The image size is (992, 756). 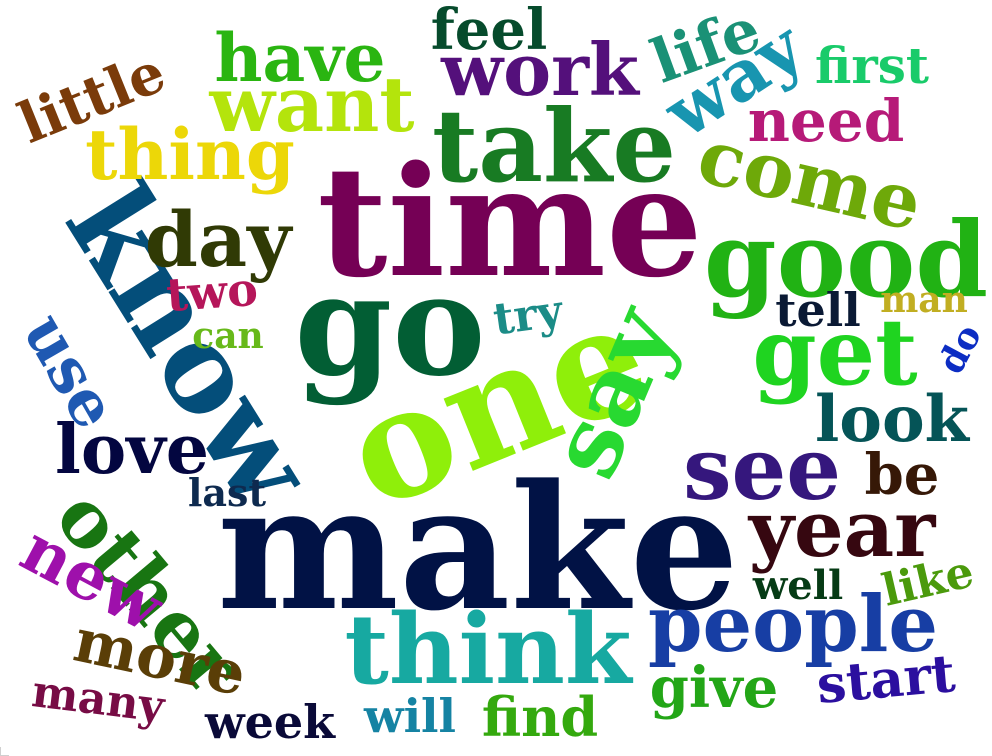 I want to click on word-will: will, so click(x=410, y=716).